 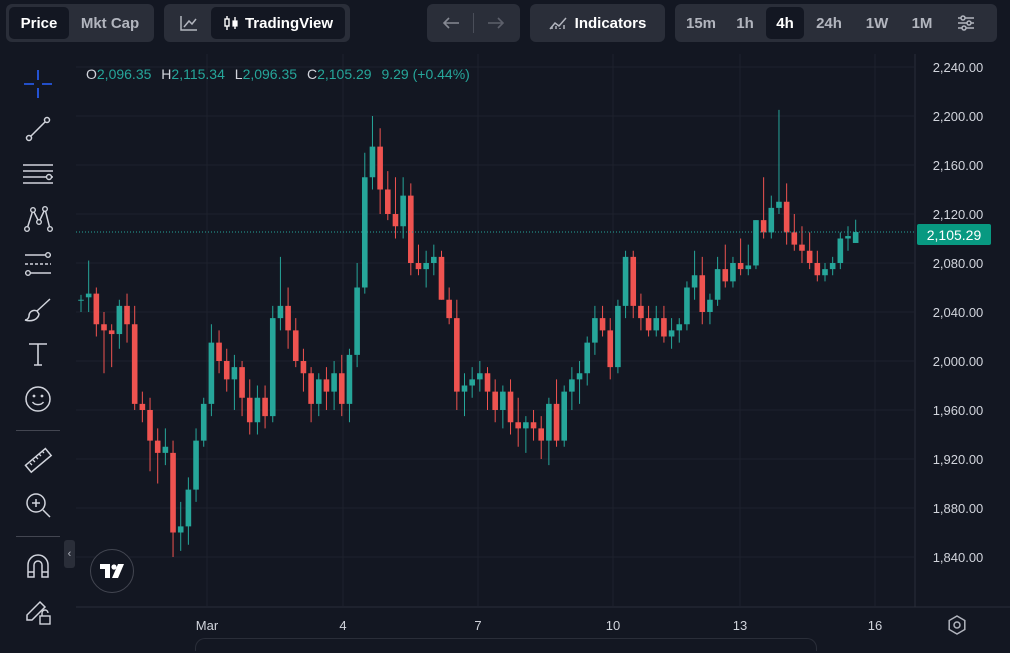 I want to click on gear-icon, so click(x=957, y=625).